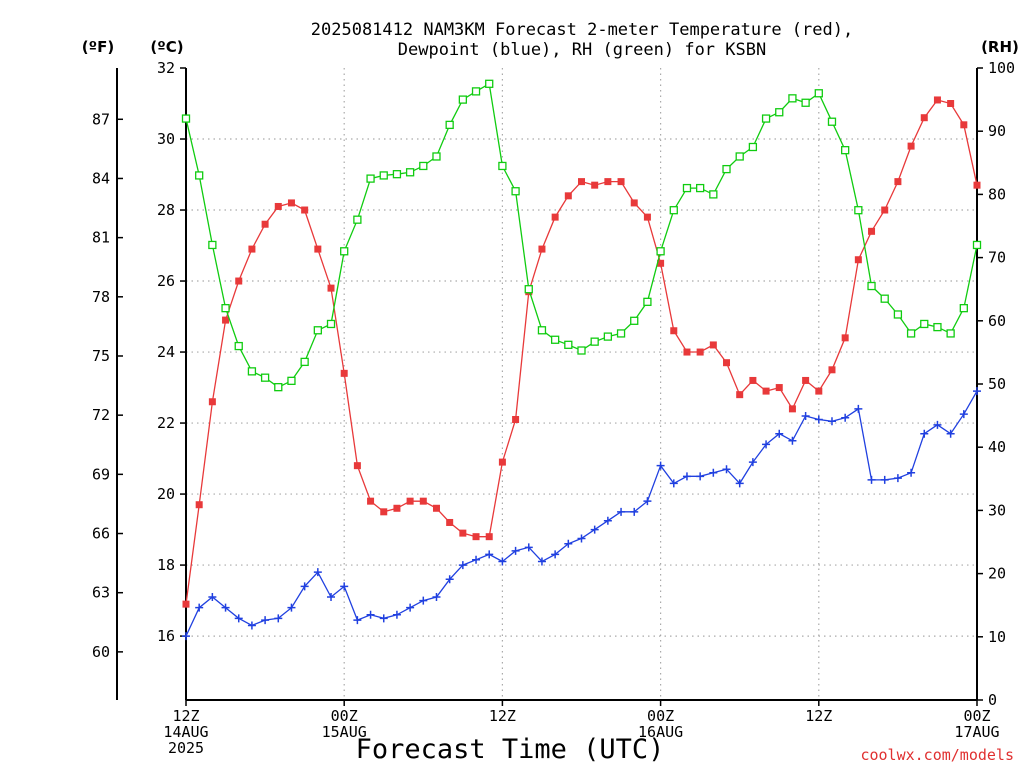  What do you see at coordinates (937, 755) in the screenshot?
I see `source-credit: coolwx.com/models` at bounding box center [937, 755].